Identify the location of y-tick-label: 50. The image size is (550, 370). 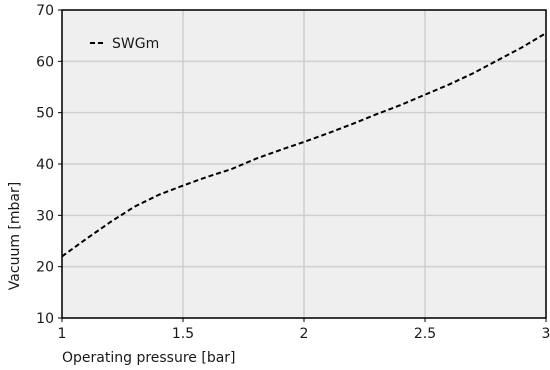
(45, 114).